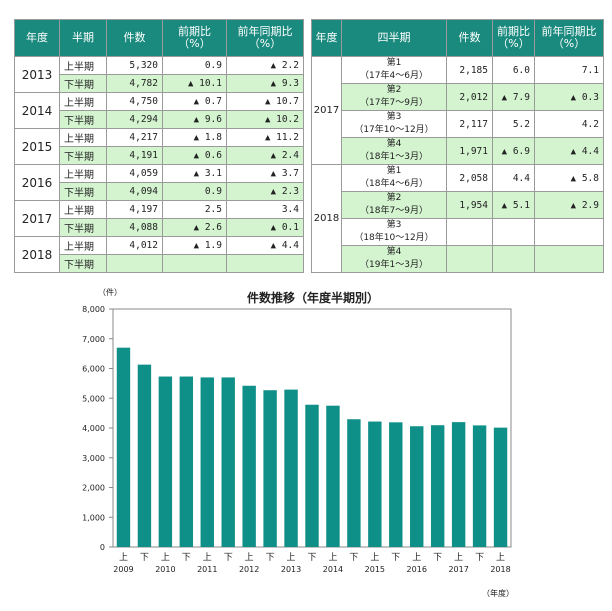  What do you see at coordinates (287, 119) in the screenshot?
I see `yoy-change-cell-value: 10.2` at bounding box center [287, 119].